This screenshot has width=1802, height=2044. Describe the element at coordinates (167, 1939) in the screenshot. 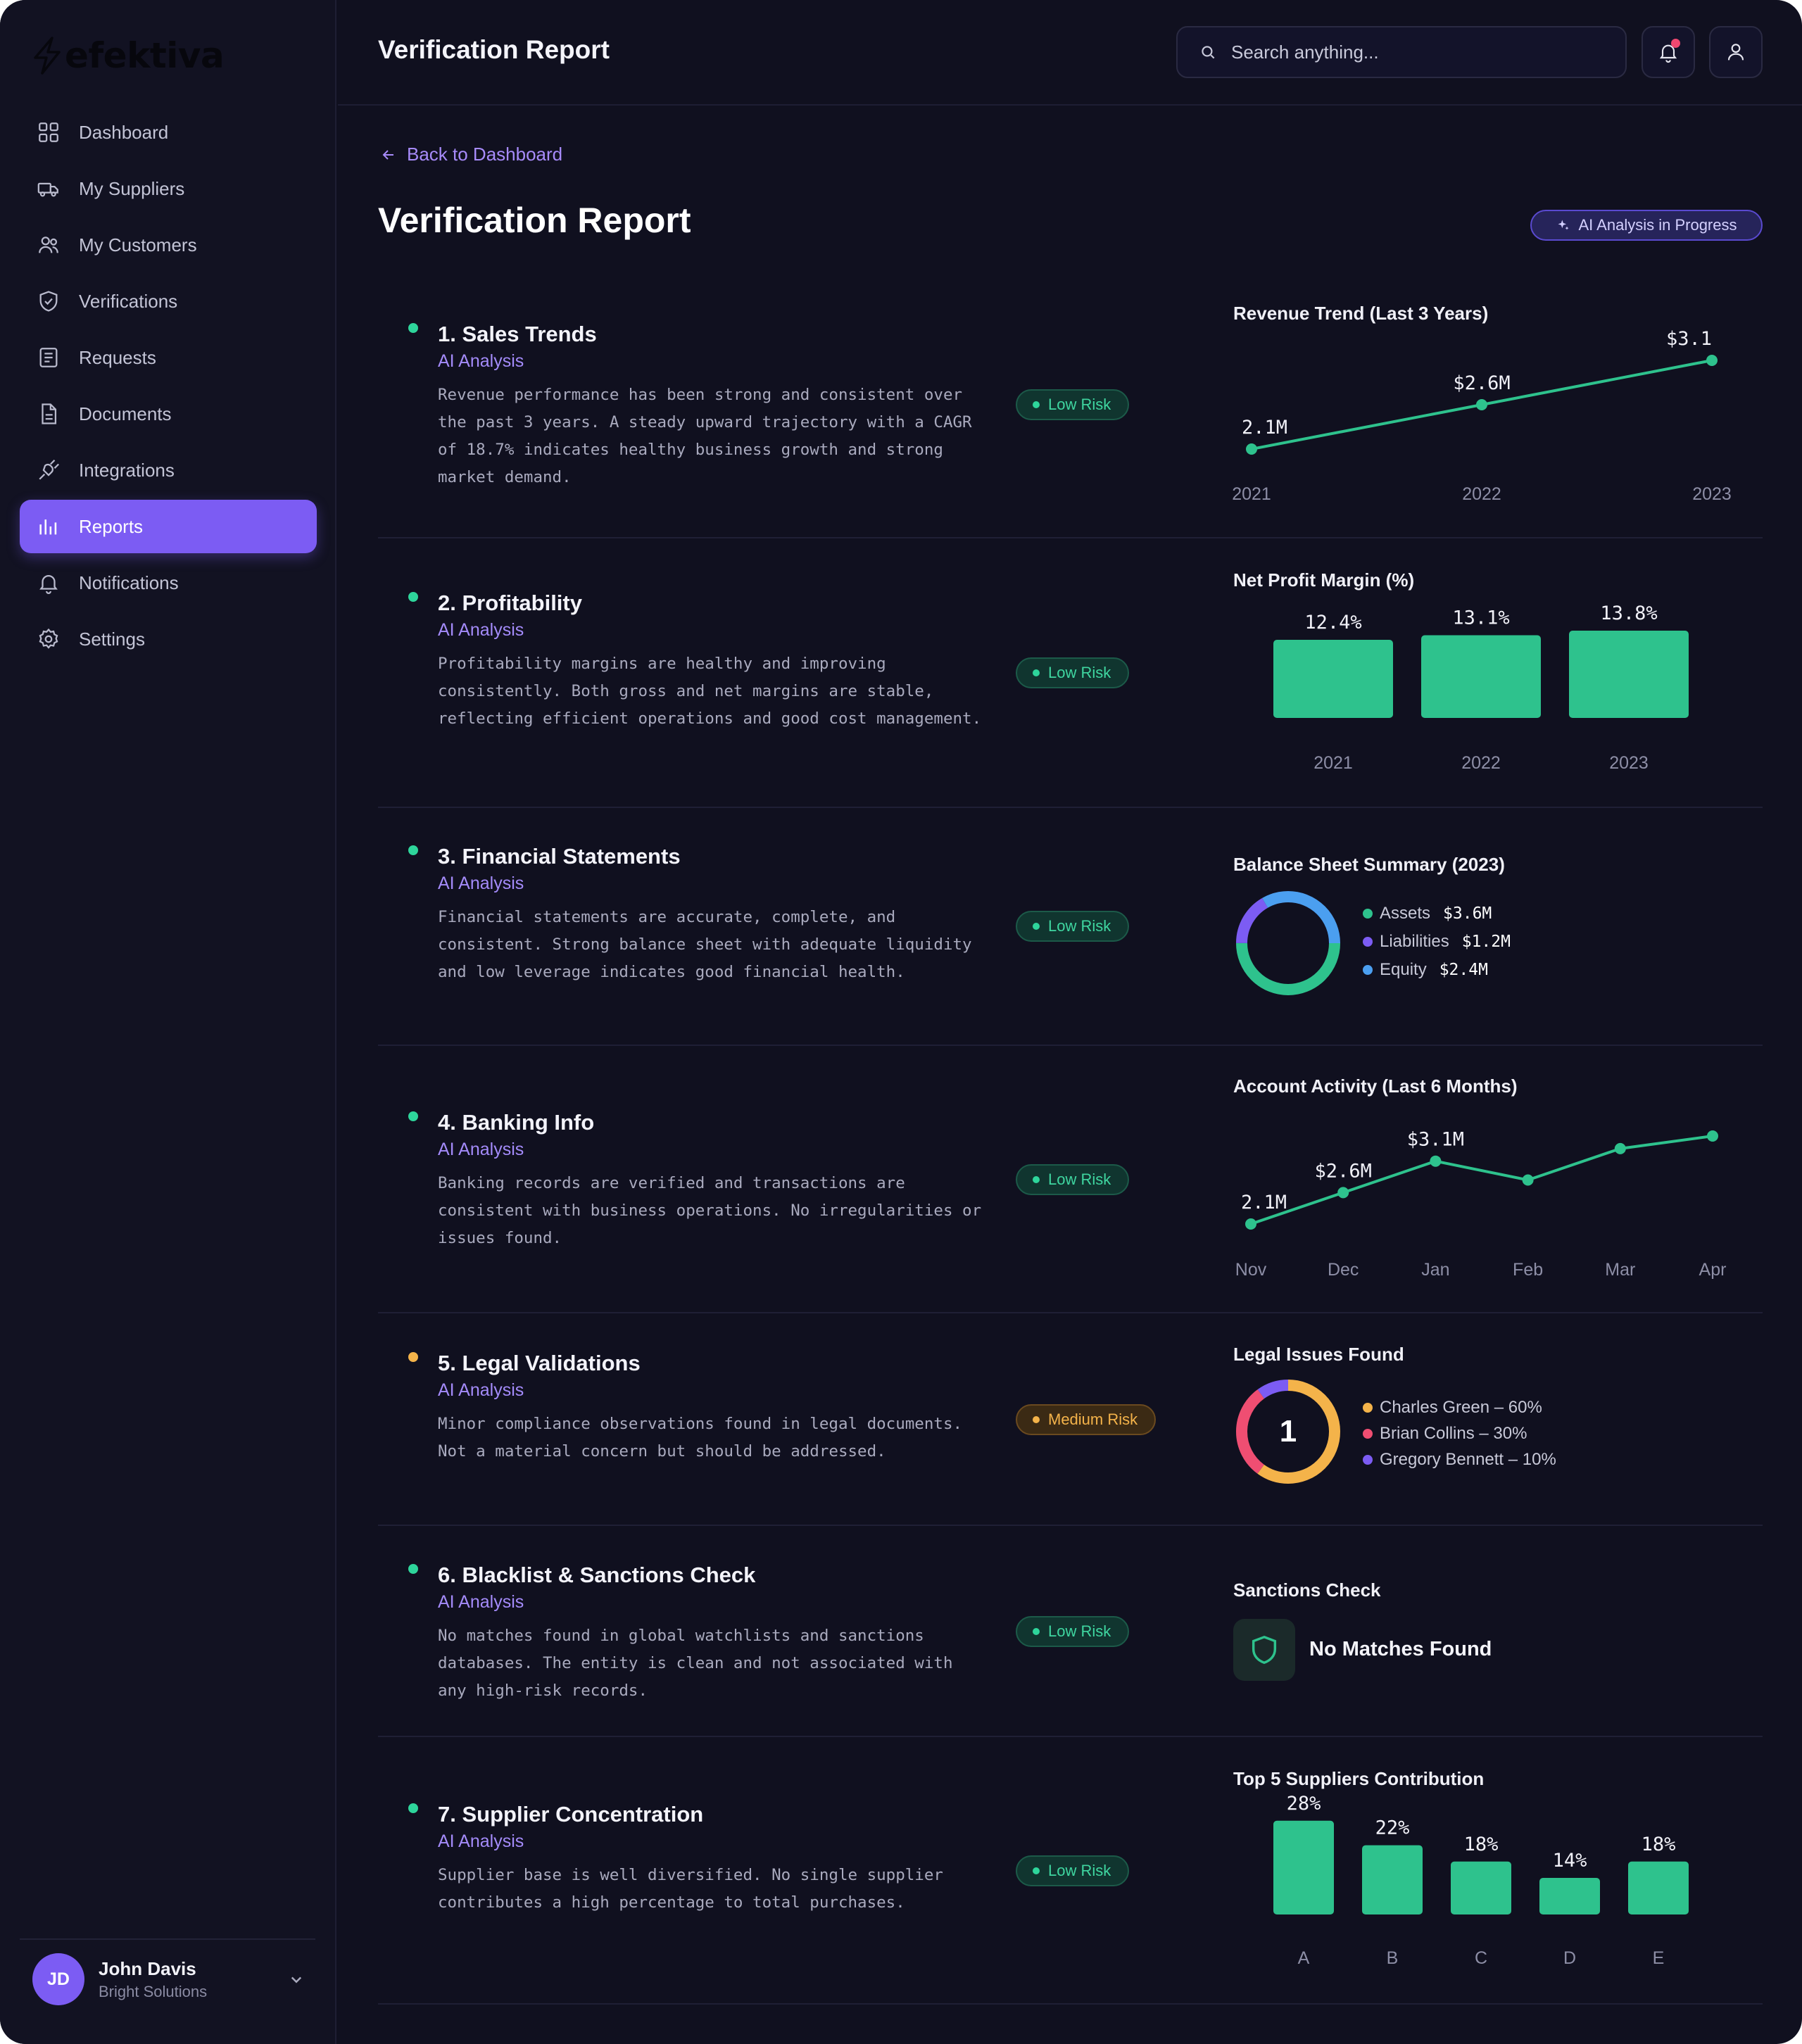

I see `sidebar-divider` at that location.